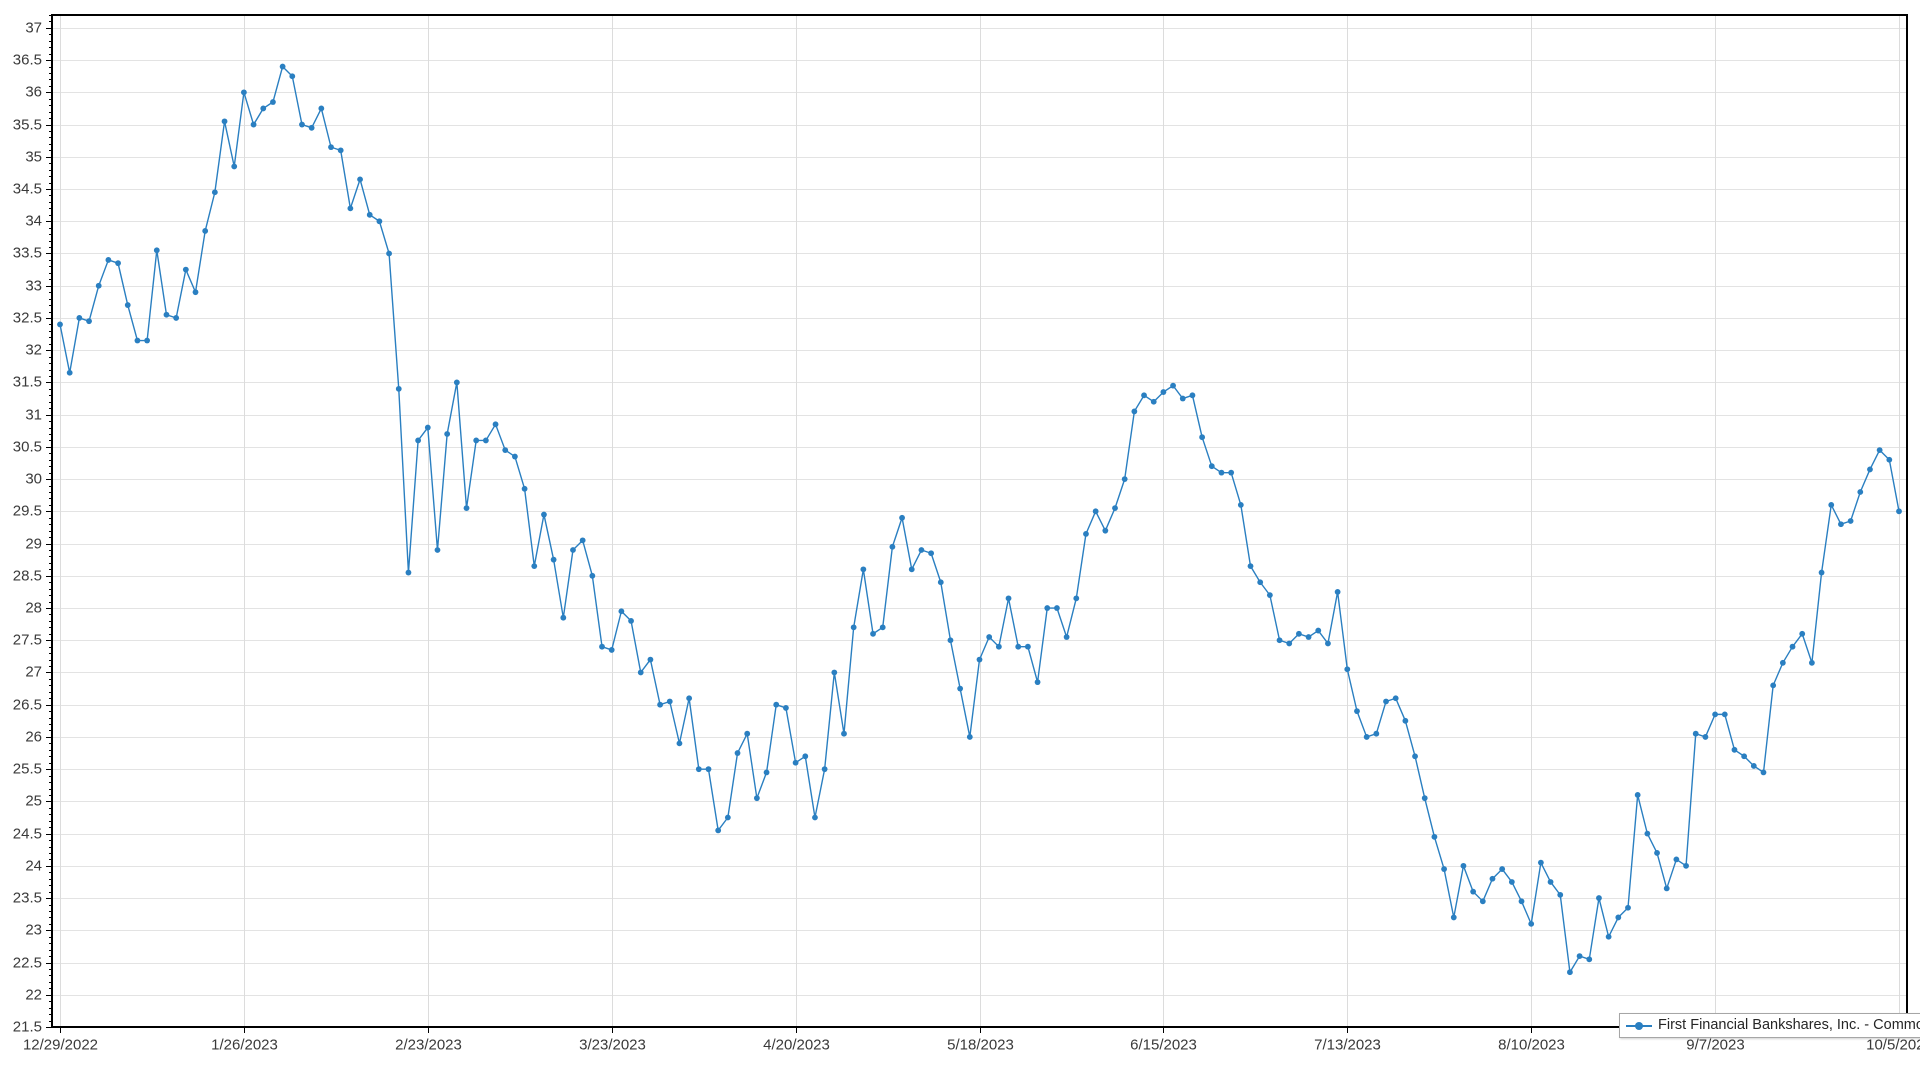  Describe the element at coordinates (27, 124) in the screenshot. I see `y-axis-tick-label: 35.5` at that location.